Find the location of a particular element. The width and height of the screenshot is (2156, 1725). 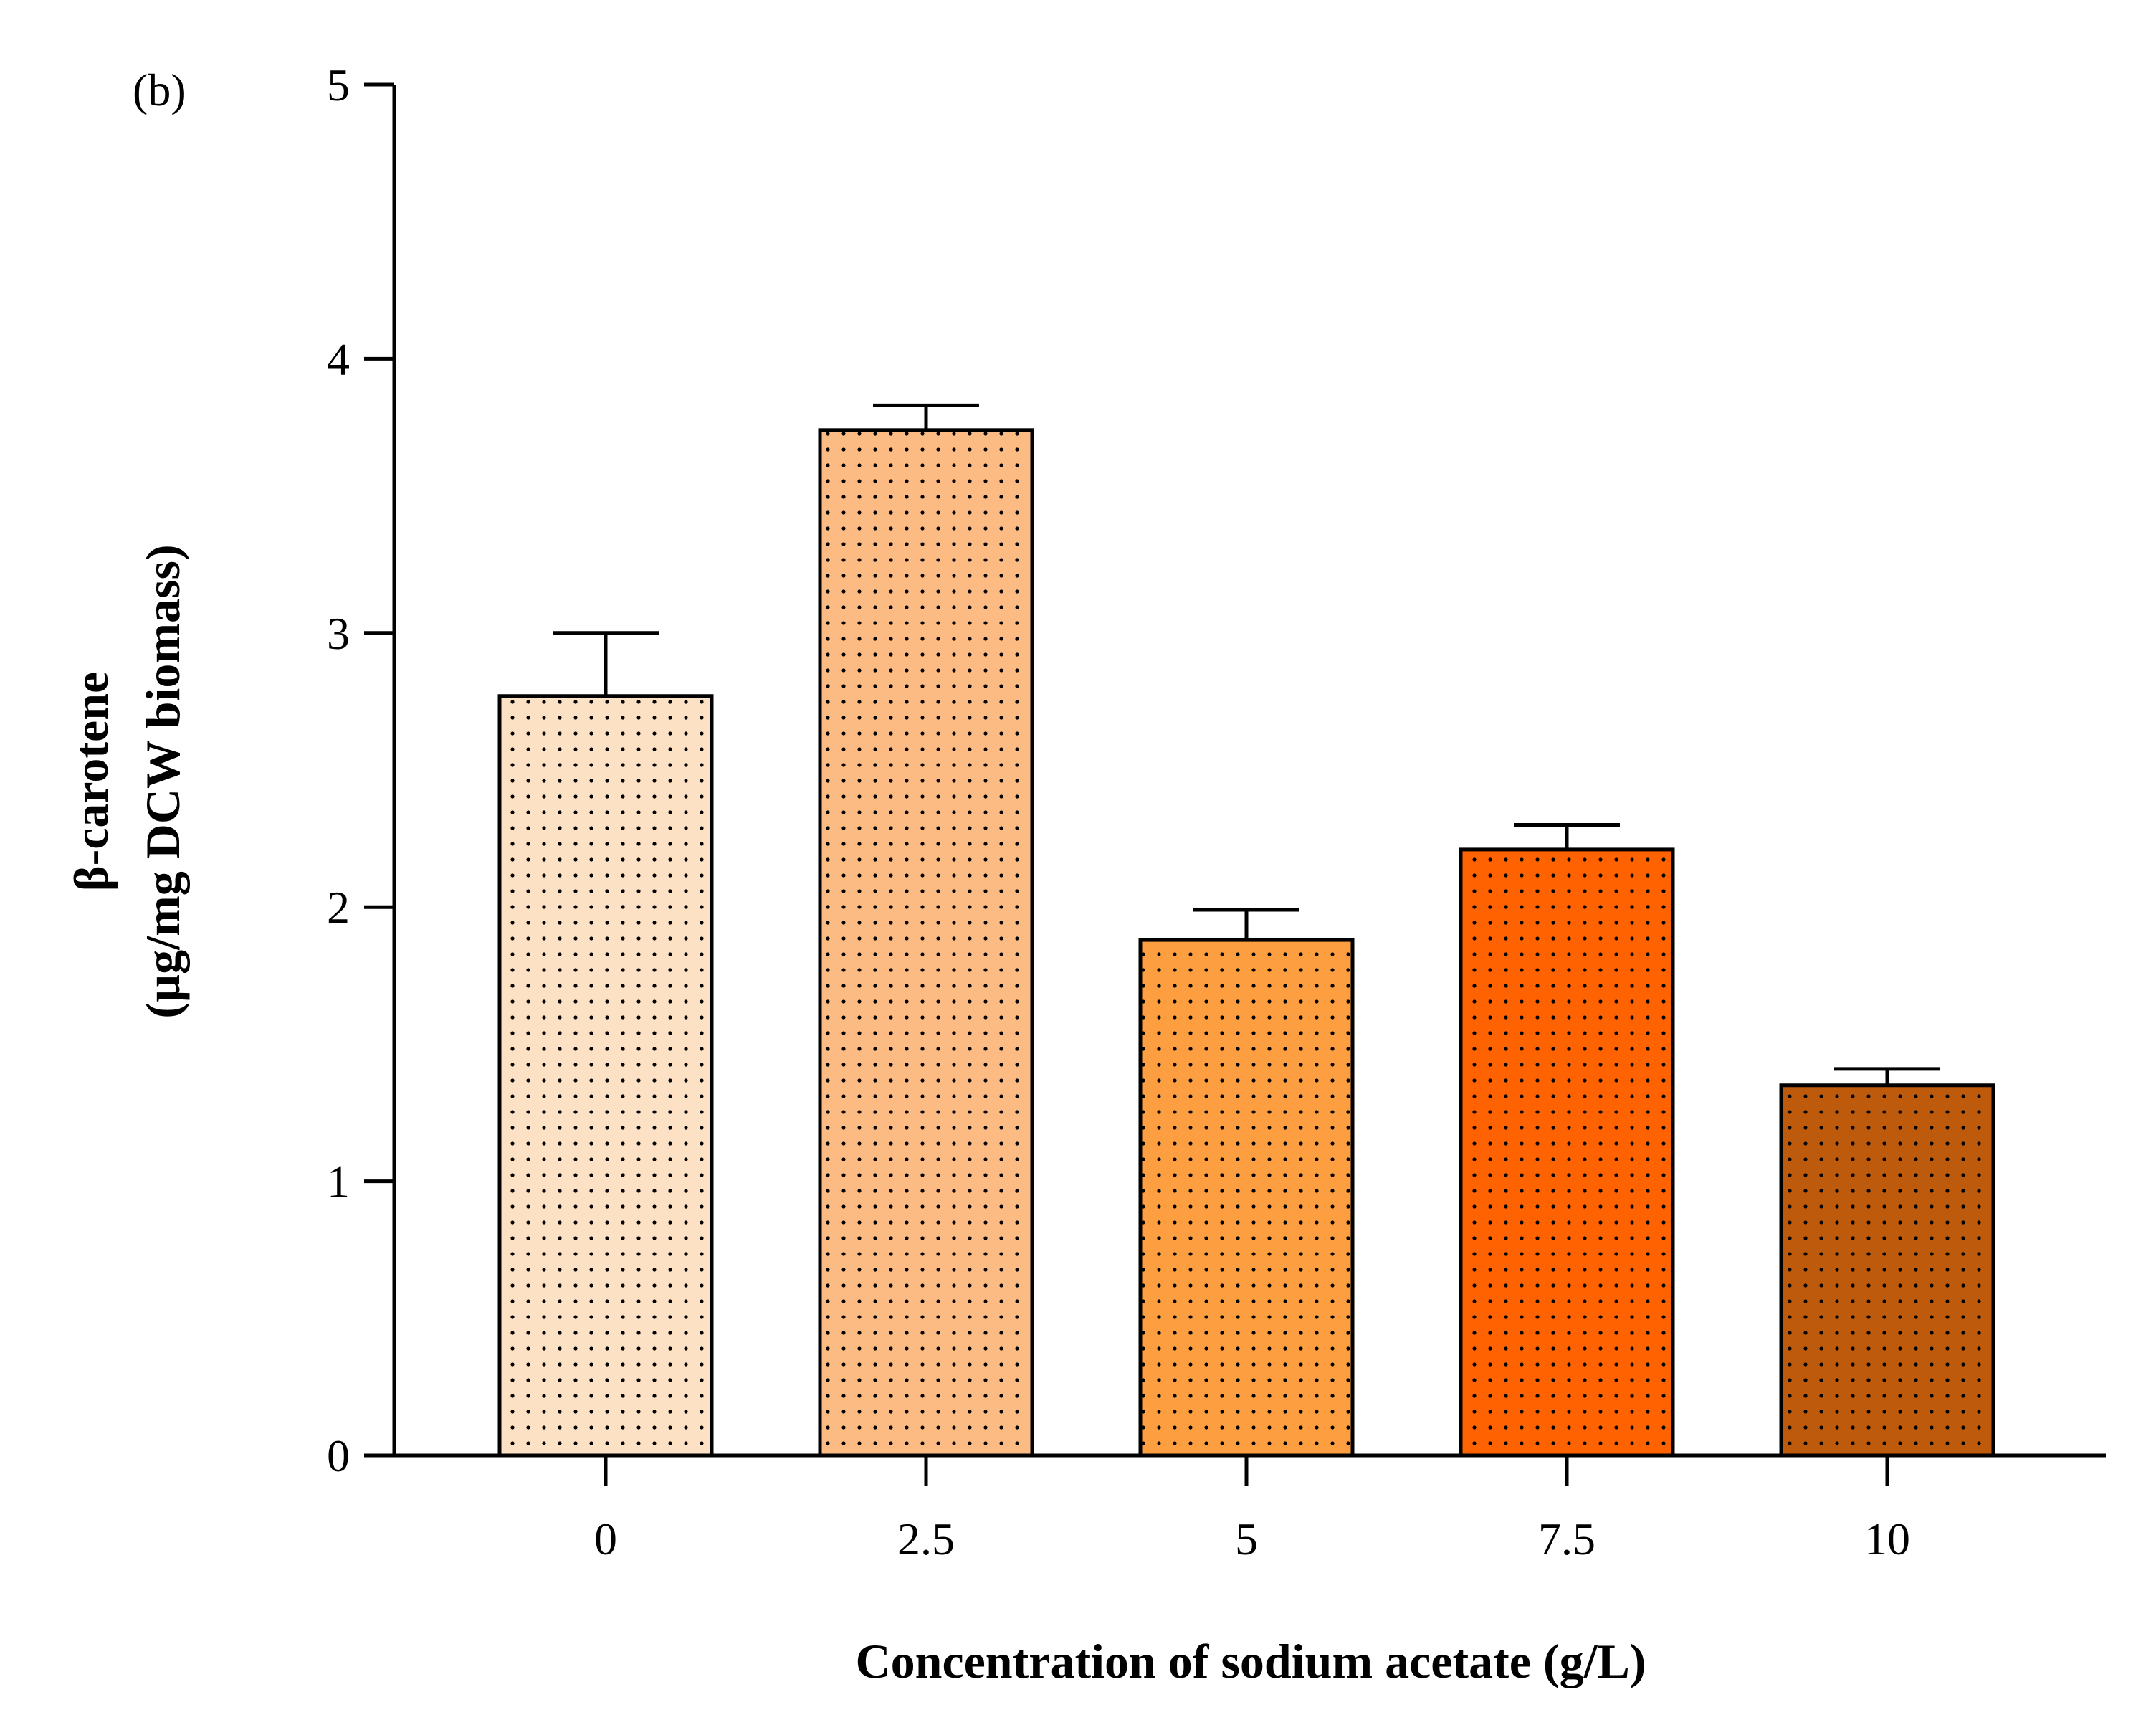

x-tick-label-7.5: 7.5 is located at coordinates (1566, 1538).